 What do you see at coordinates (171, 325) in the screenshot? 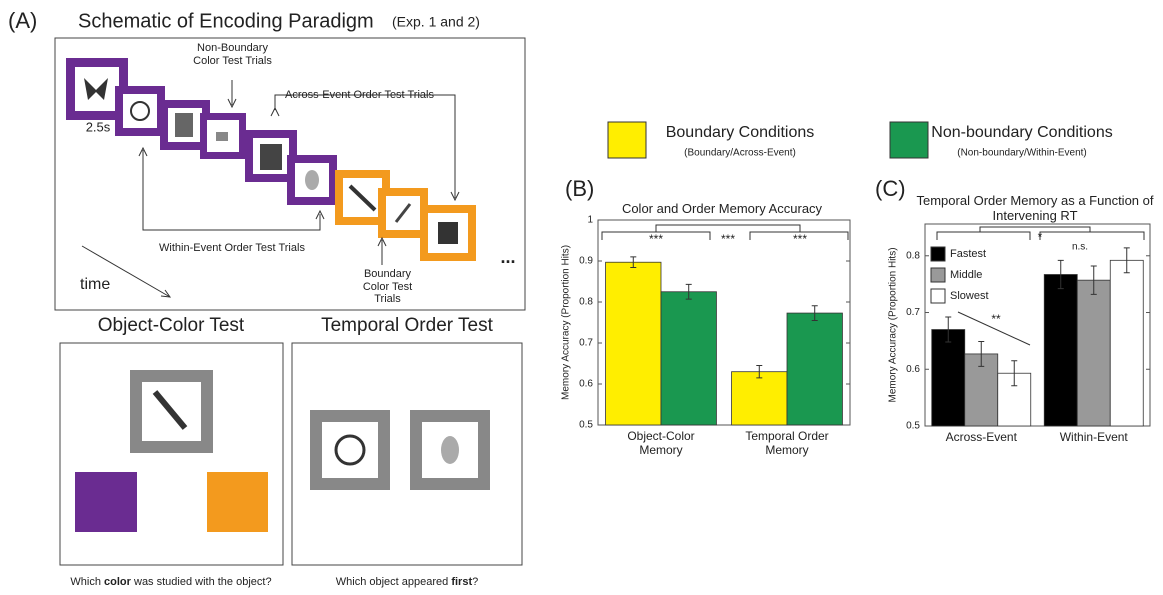
I see `test-title: Object-Color Test` at bounding box center [171, 325].